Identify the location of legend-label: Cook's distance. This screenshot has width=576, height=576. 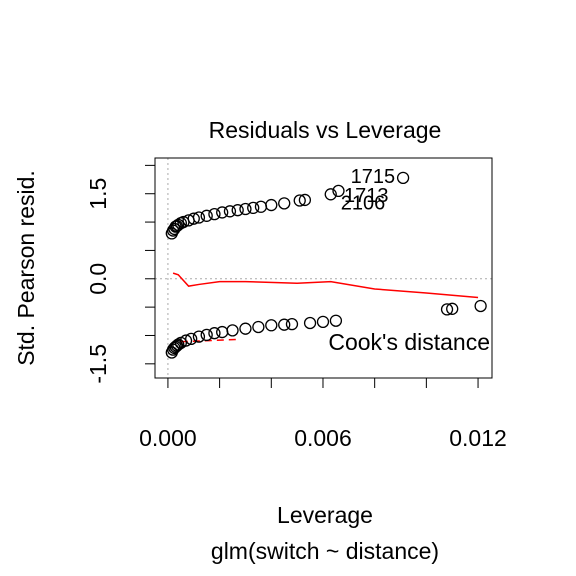
(409, 342).